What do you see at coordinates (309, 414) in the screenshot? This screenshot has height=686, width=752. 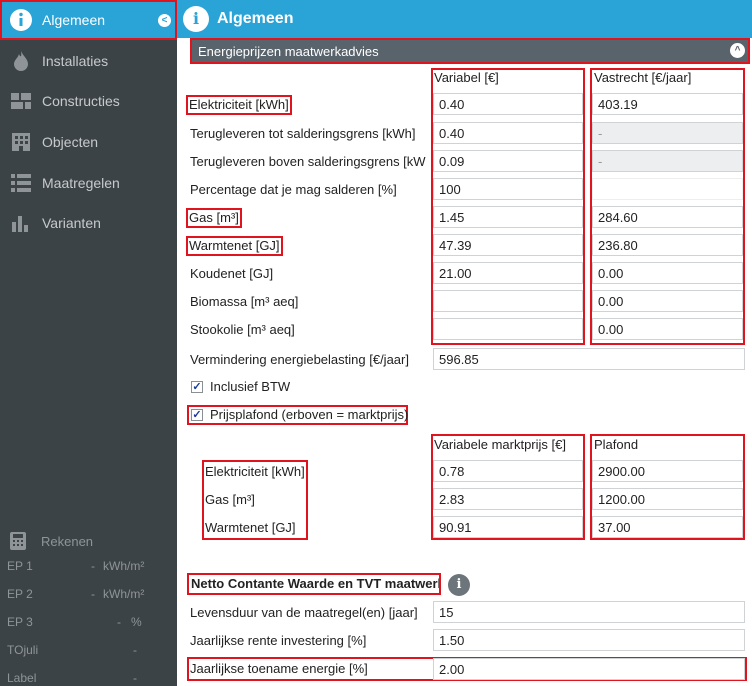 I see `label-price-cap: Prijsplafond (erboven = marktprijs)` at bounding box center [309, 414].